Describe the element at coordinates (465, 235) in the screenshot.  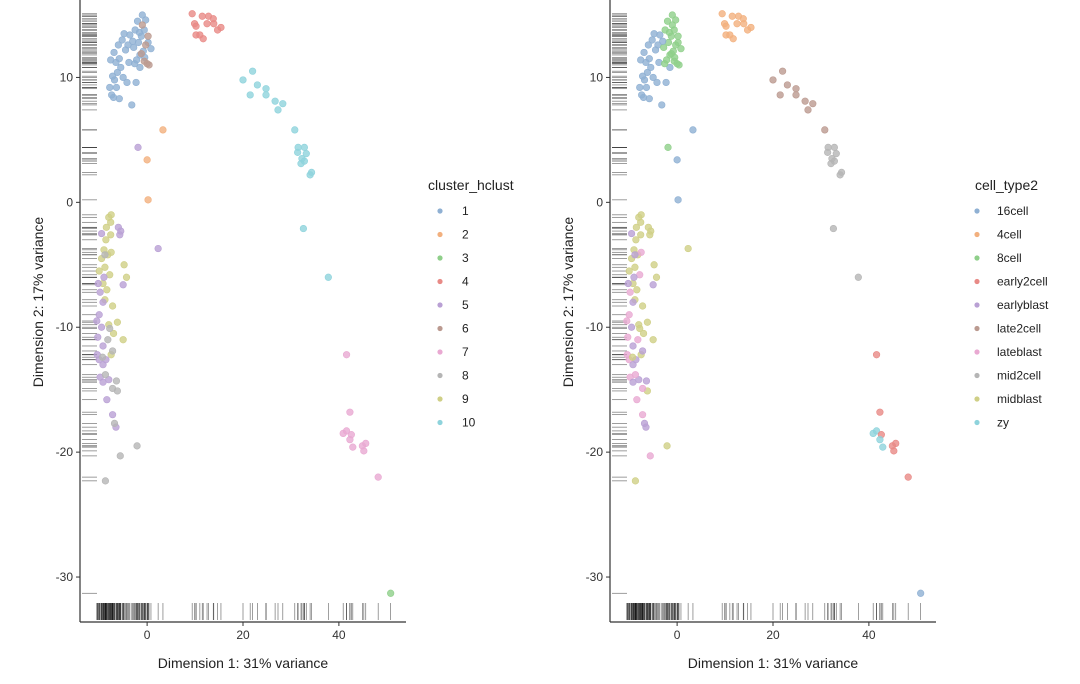
I see `legend-label: 2` at that location.